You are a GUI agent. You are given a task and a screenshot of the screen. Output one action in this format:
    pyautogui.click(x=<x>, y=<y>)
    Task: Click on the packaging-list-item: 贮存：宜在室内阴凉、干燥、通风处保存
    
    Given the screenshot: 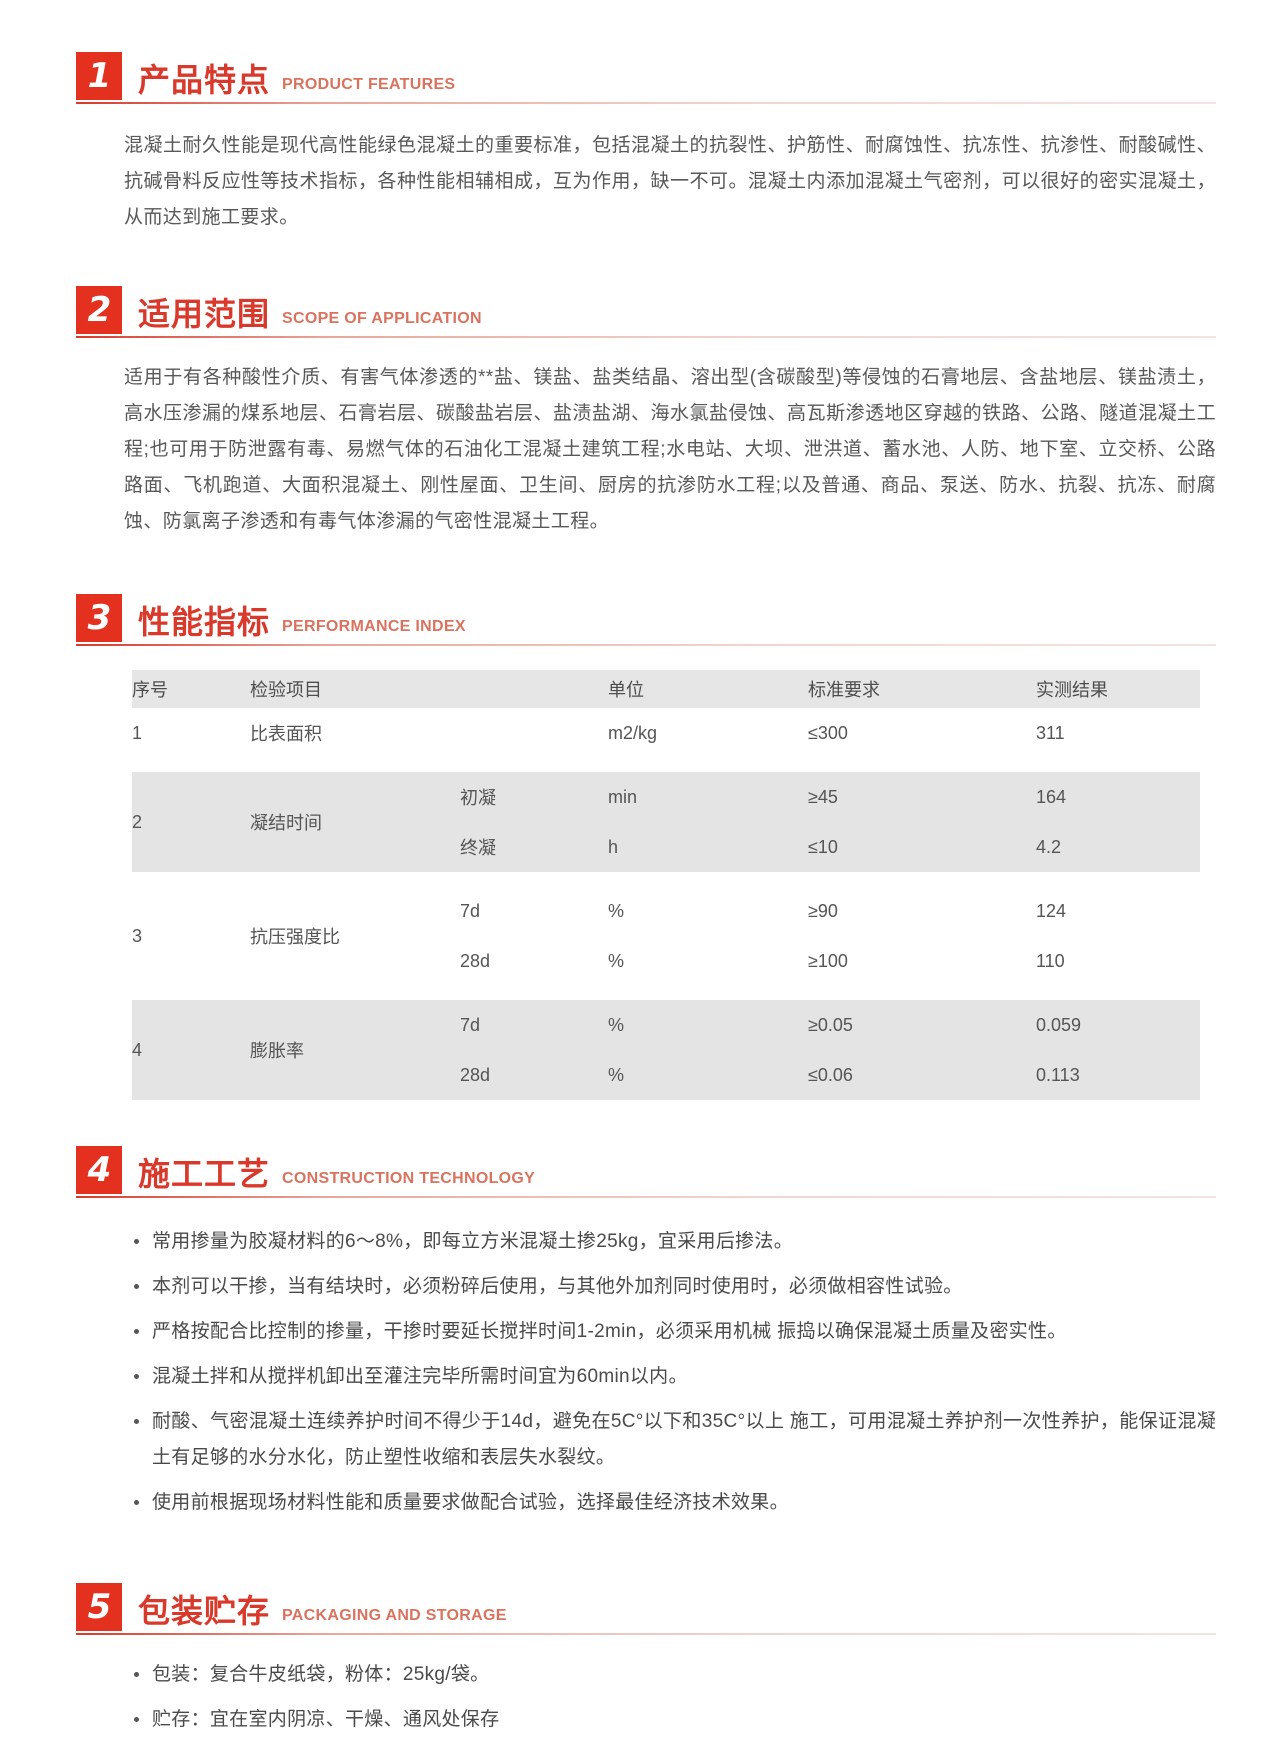 What is the action you would take?
    pyautogui.click(x=674, y=1720)
    